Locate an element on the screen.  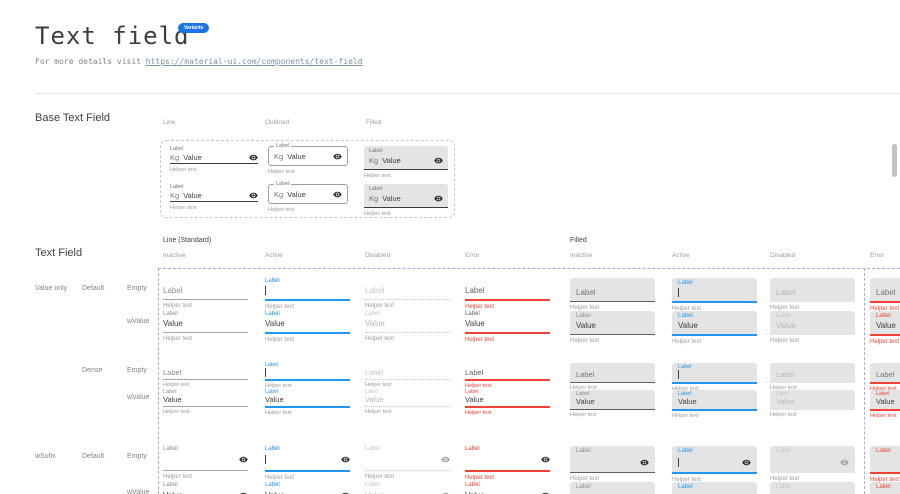
field-input-row: Kg Value is located at coordinates (214, 158).